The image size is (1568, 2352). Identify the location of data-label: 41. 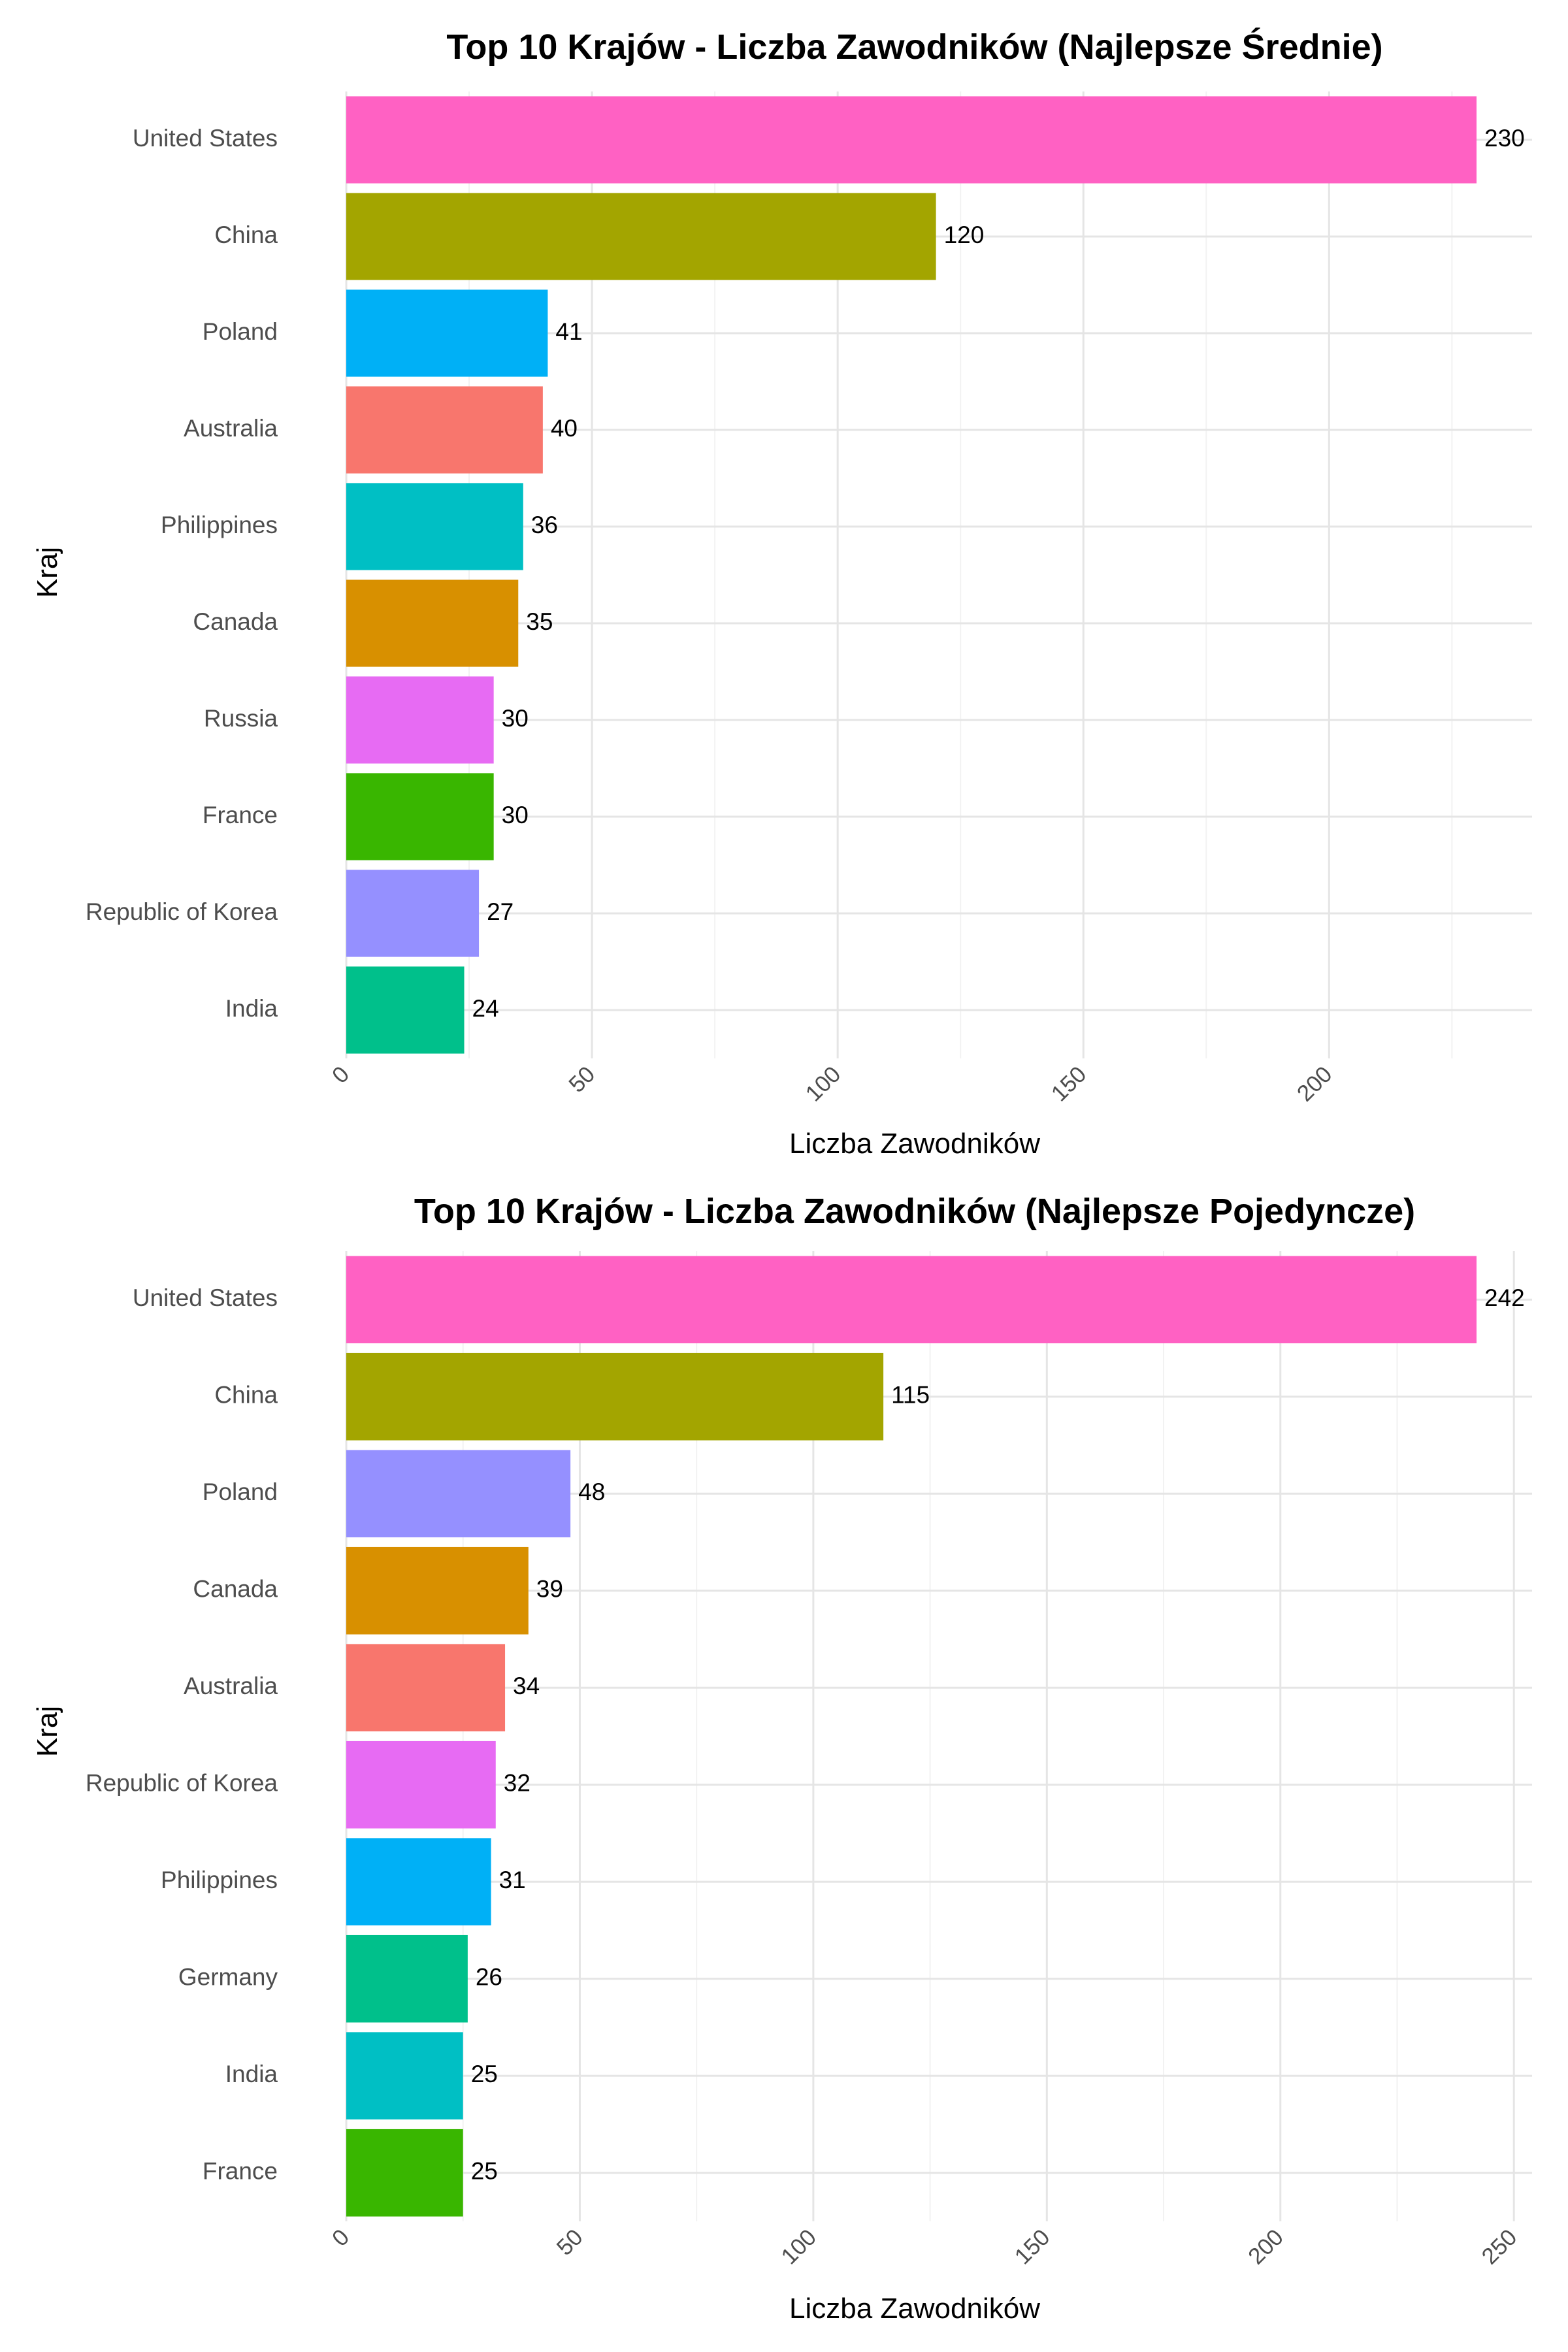
(568, 331).